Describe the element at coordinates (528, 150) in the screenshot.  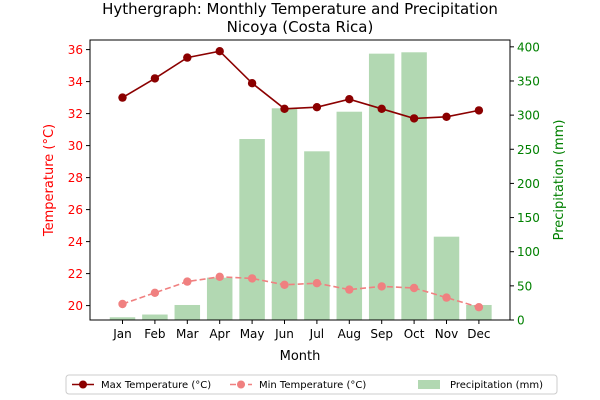
I see `right-tick-label: 250` at that location.